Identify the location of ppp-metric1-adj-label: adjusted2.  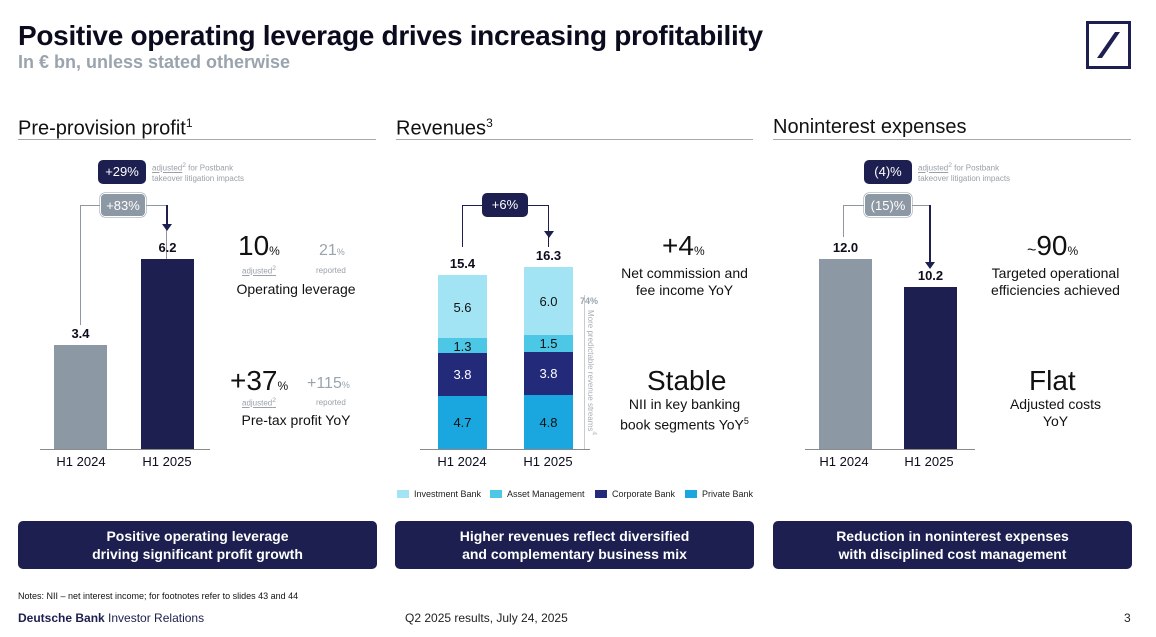
(259, 270).